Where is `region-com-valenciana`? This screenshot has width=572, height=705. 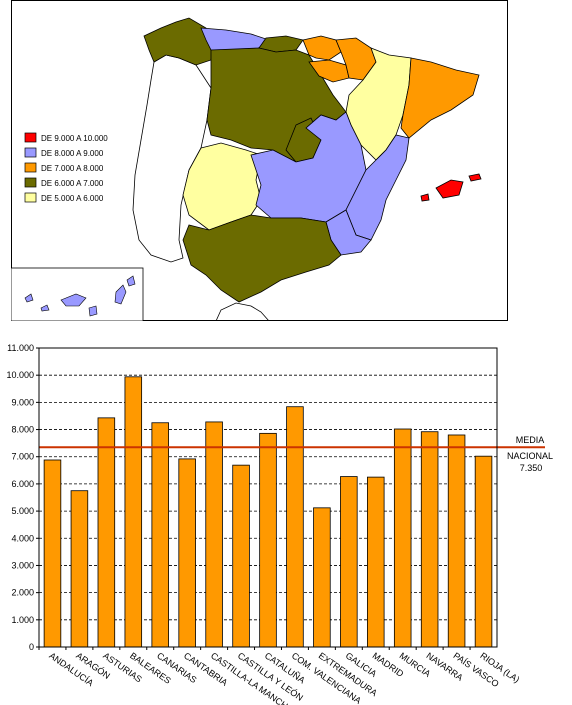 region-com-valenciana is located at coordinates (377, 187).